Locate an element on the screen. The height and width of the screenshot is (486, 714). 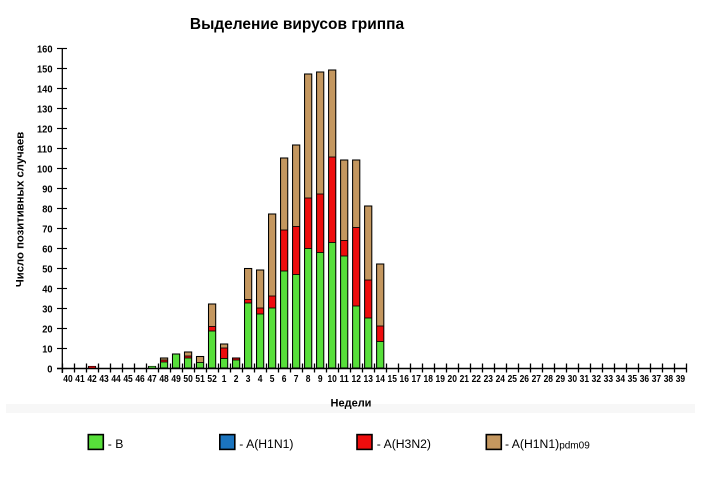
svg-text: 12 is located at coordinates (357, 379).